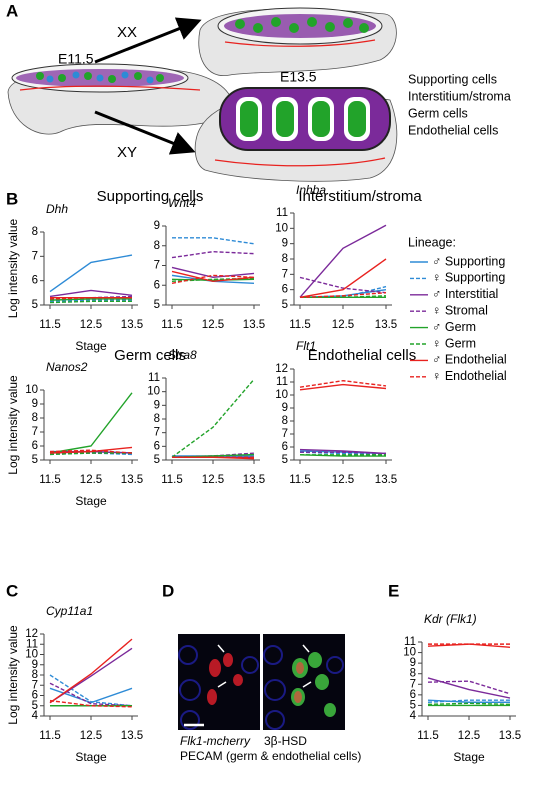 The width and height of the screenshot is (548, 800). What do you see at coordinates (438, 113) in the screenshot?
I see `cell-type-label: Germ cells` at bounding box center [438, 113].